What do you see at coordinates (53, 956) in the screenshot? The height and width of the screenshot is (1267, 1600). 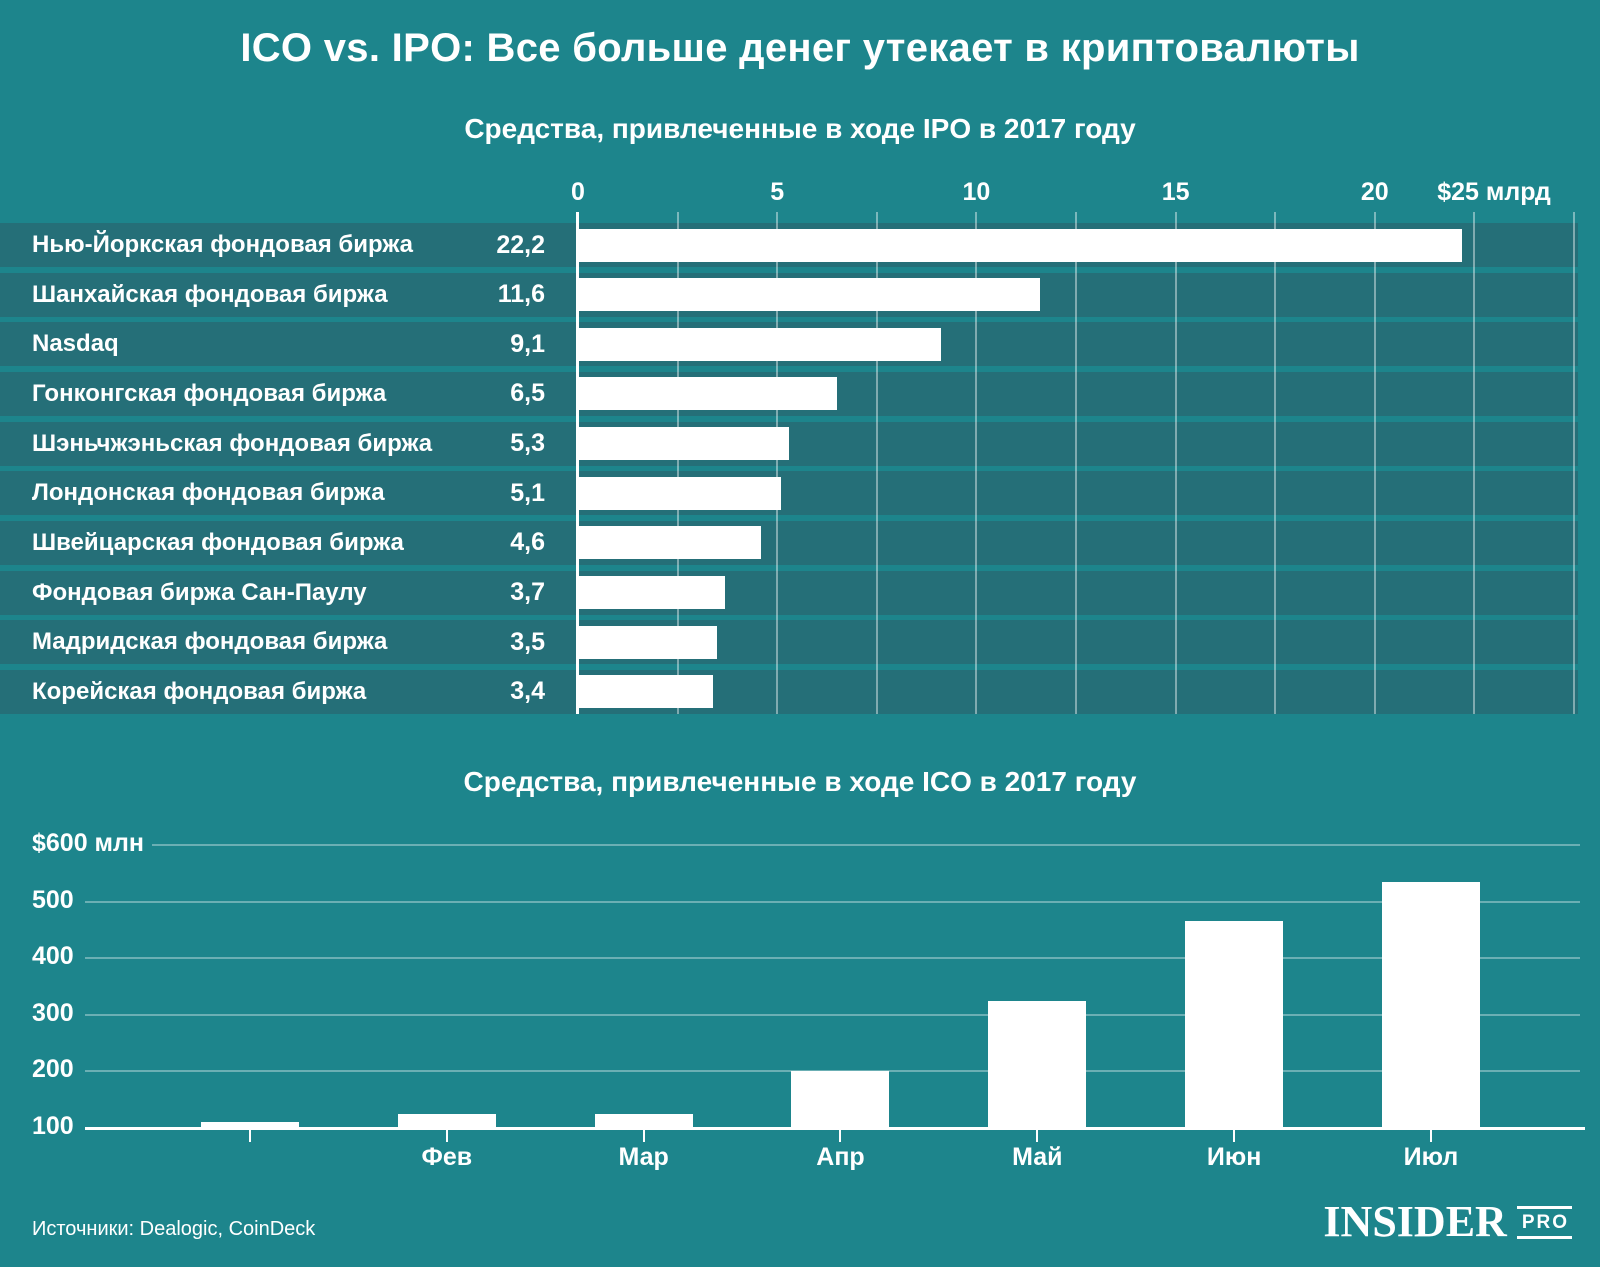 I see `ico-y-axis-tick-label: 400` at bounding box center [53, 956].